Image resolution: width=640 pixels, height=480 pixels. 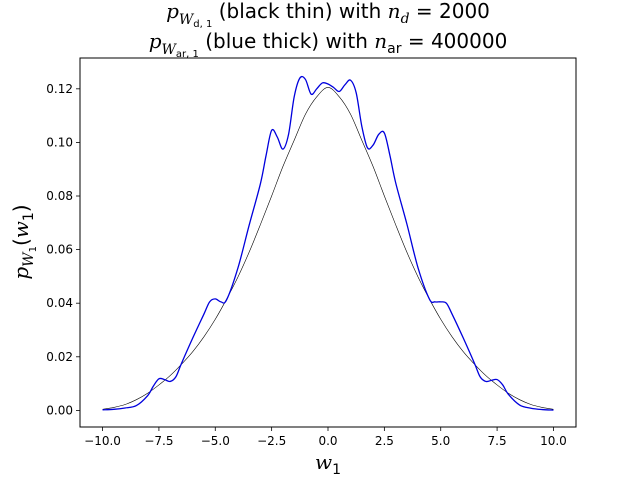 I want to click on x-tick-label: 5.0, so click(x=440, y=441).